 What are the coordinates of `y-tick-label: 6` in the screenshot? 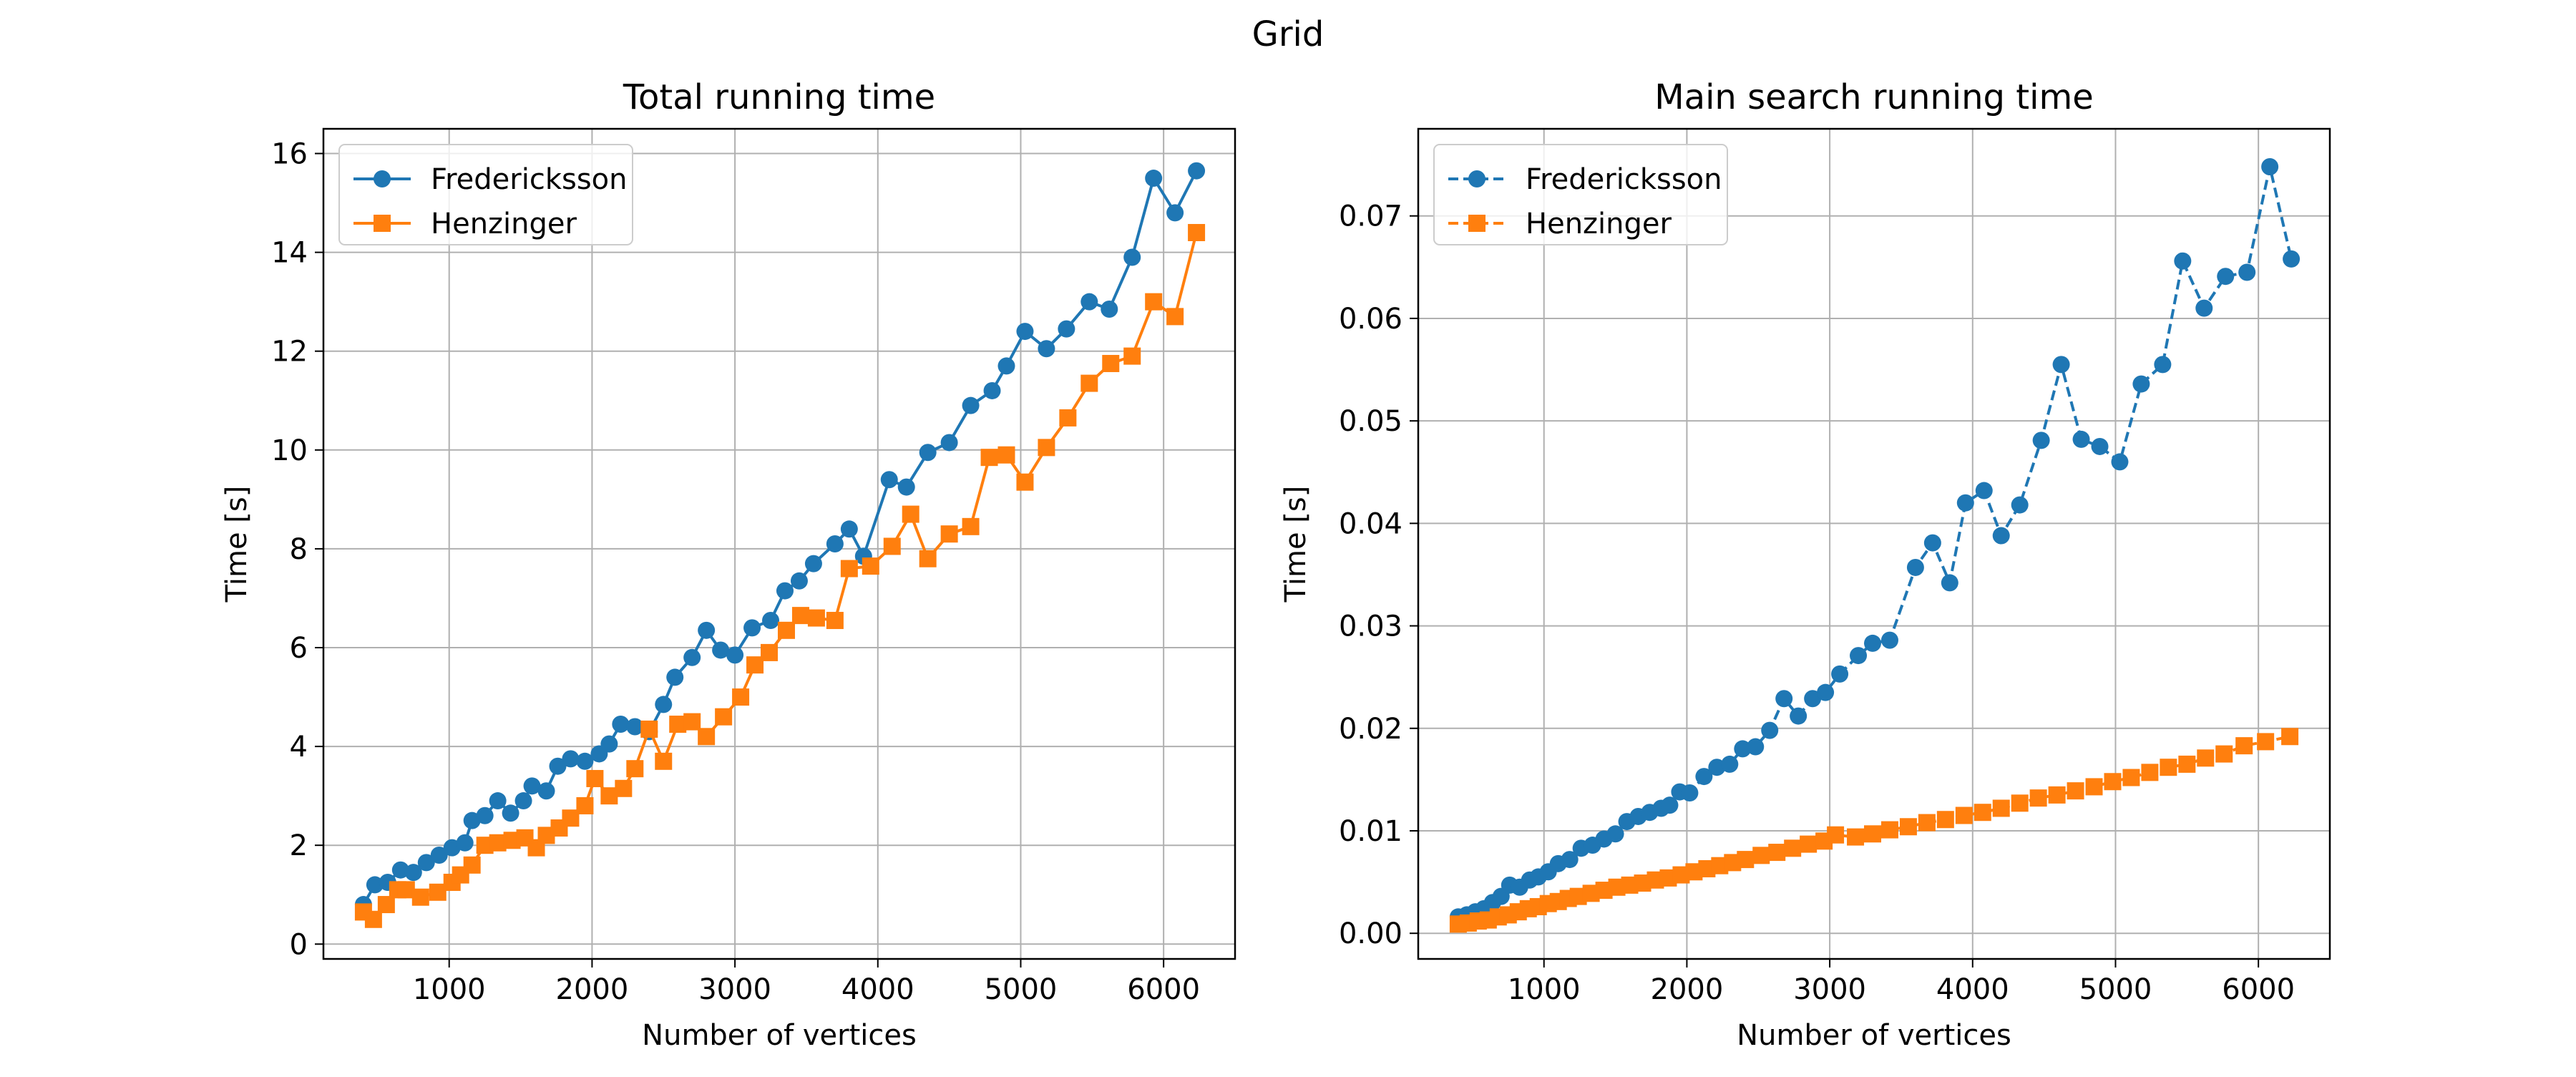 It's located at (299, 648).